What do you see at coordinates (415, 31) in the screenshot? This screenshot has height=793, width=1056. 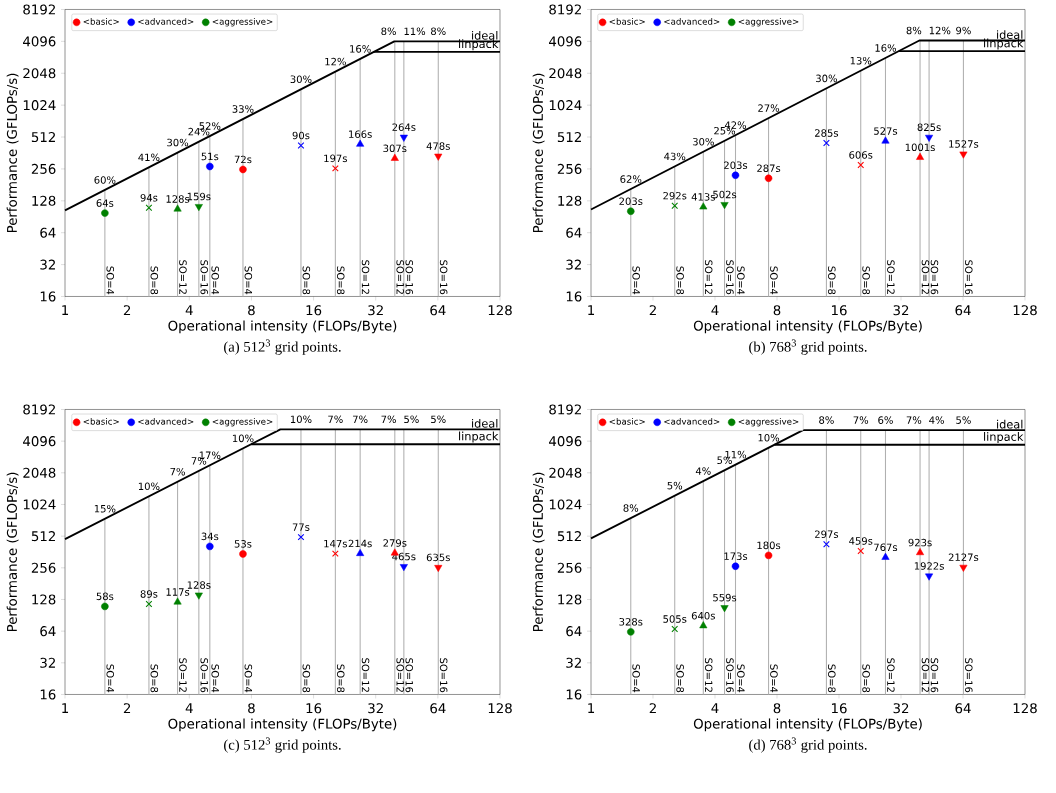 I see `annotation: 11%` at bounding box center [415, 31].